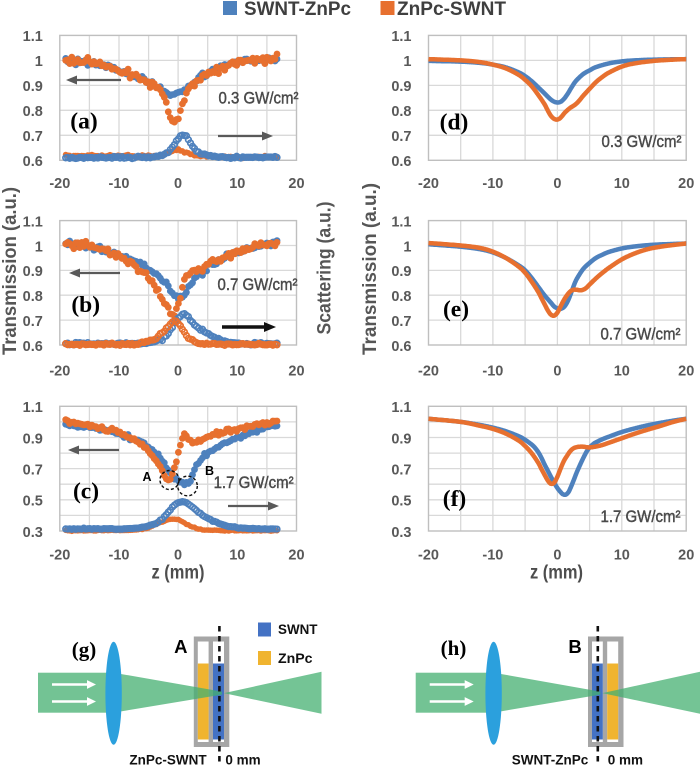 The height and width of the screenshot is (769, 700). I want to click on svg-text: (f), so click(454, 499).